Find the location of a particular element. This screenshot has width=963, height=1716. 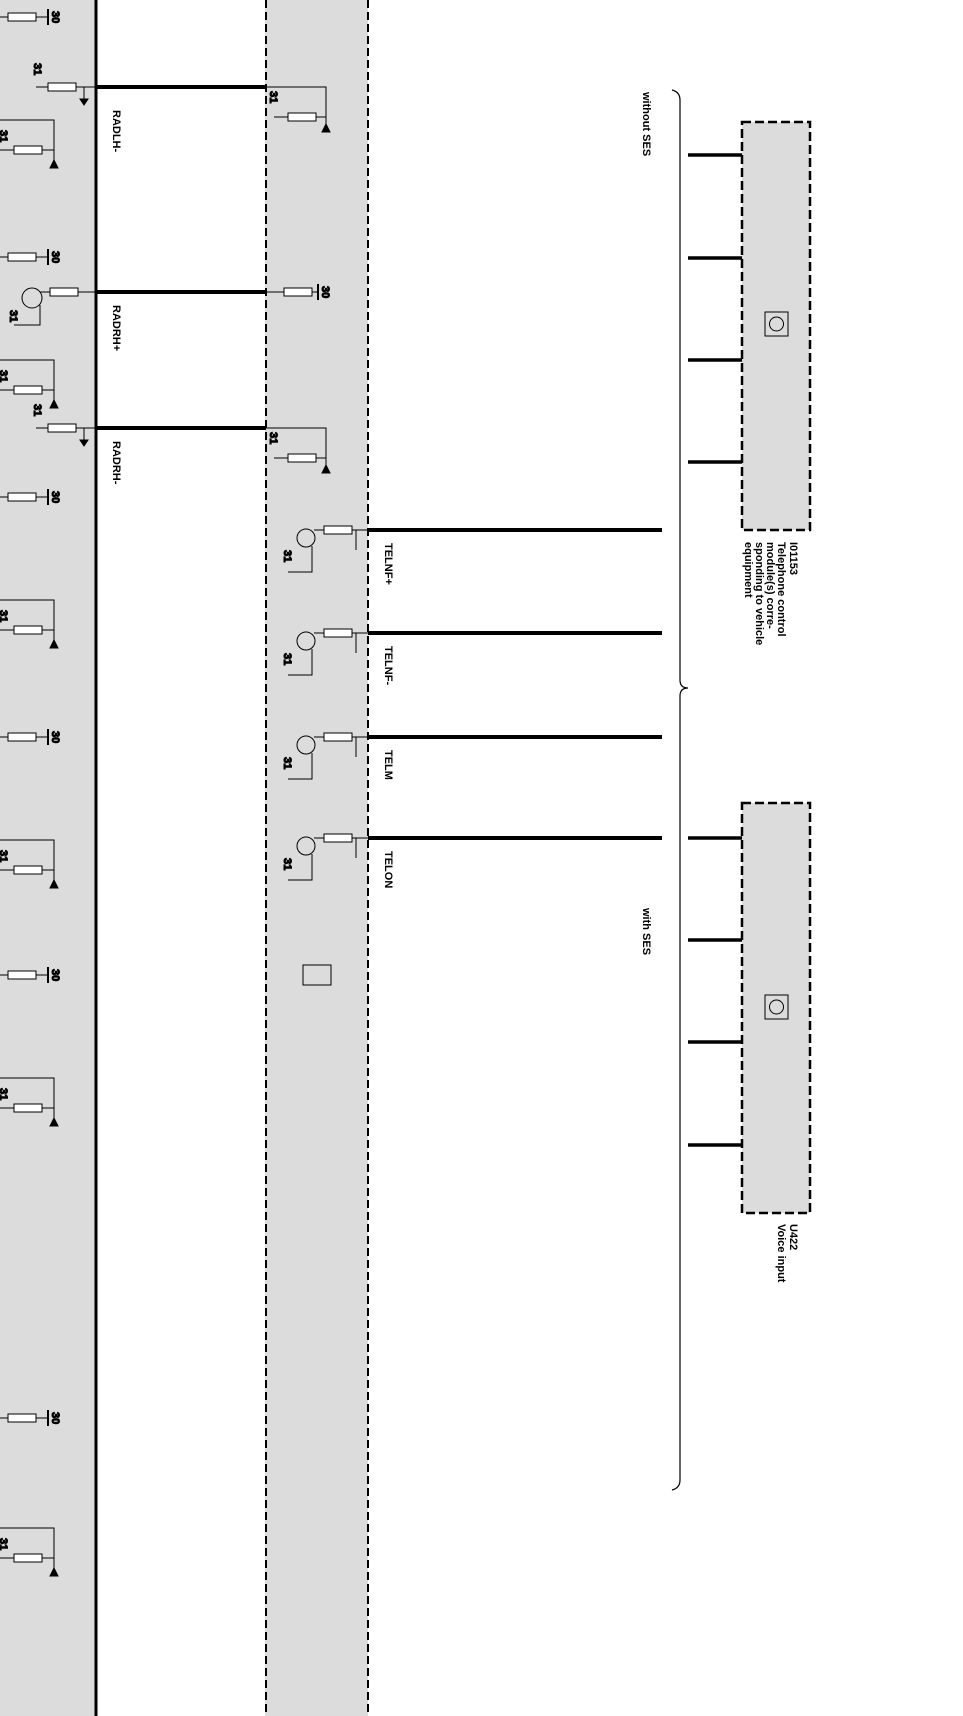

label-without-ses: without SES is located at coordinates (646, 123).